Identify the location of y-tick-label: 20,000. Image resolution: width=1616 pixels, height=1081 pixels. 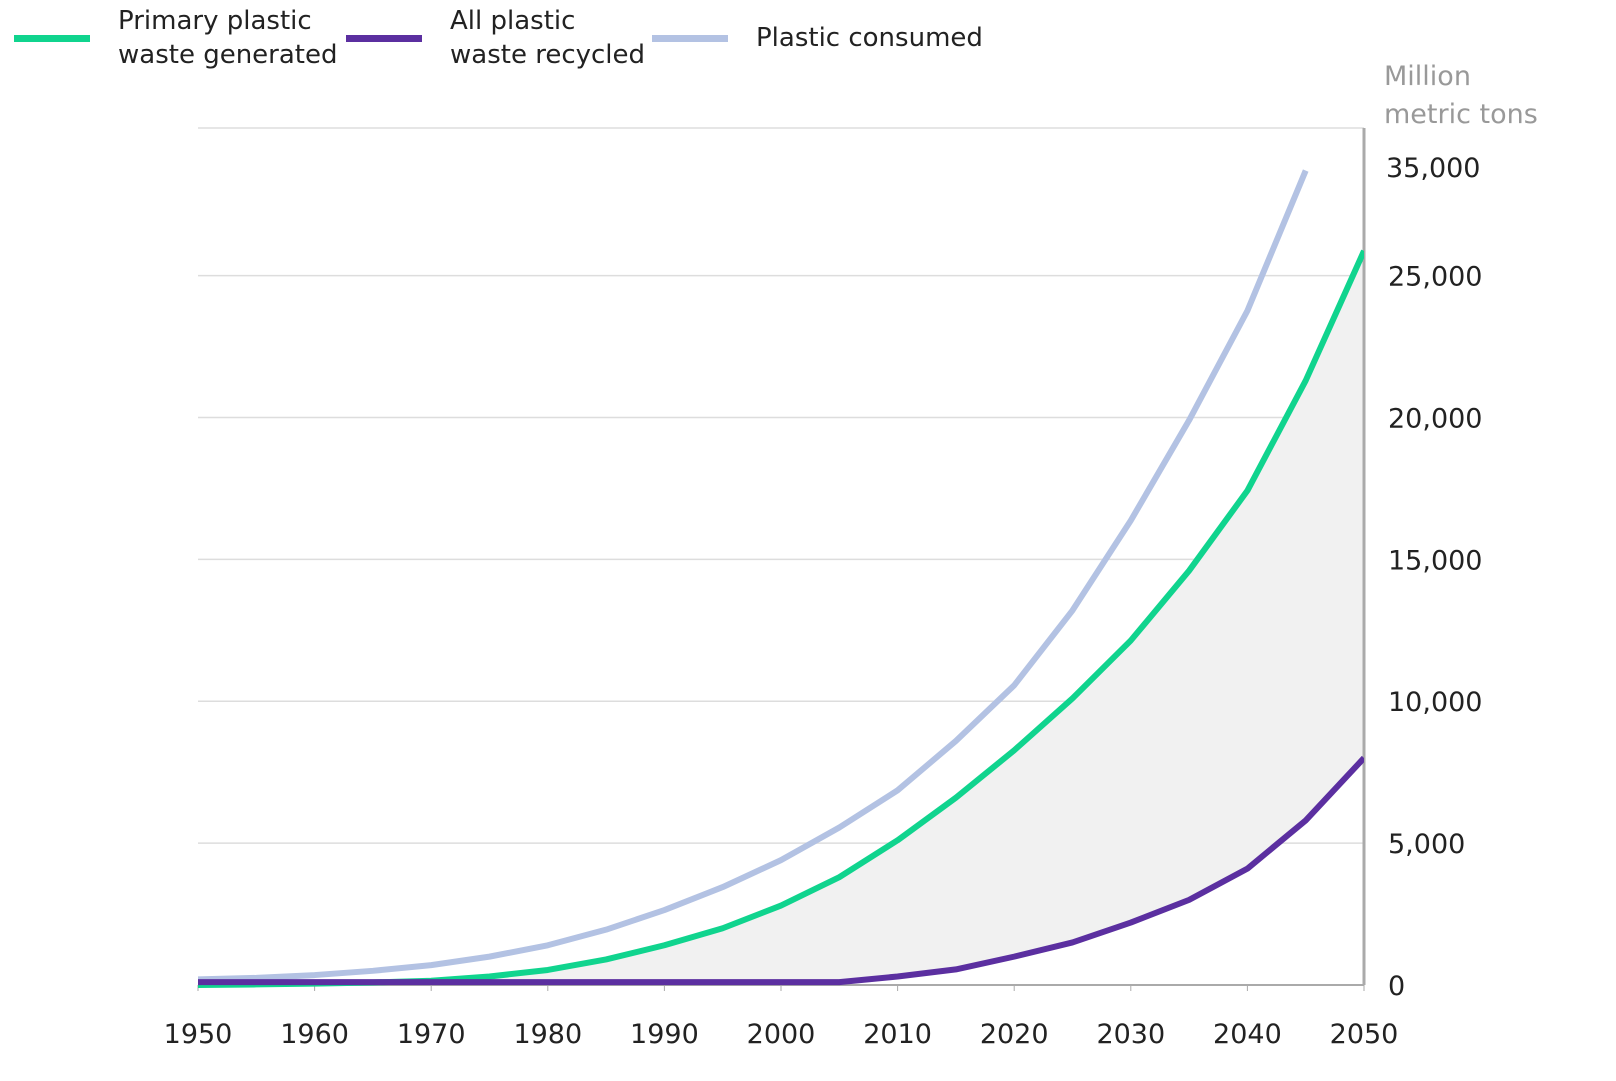
(1435, 418).